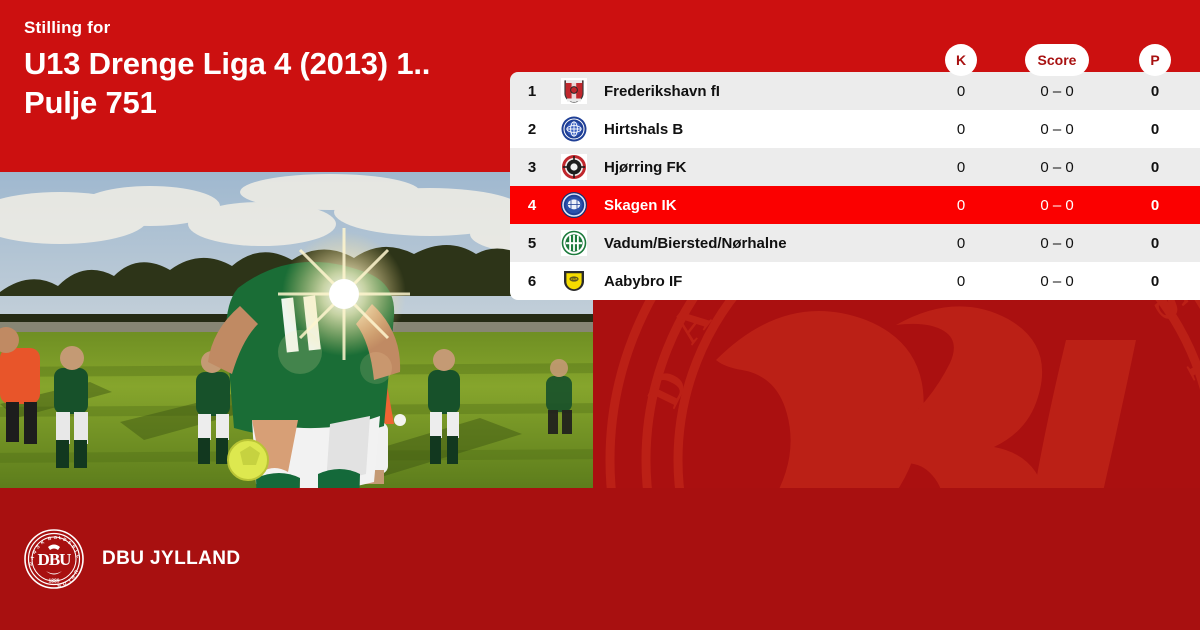 The image size is (1200, 630). What do you see at coordinates (532, 167) in the screenshot?
I see `row-rank: 3` at bounding box center [532, 167].